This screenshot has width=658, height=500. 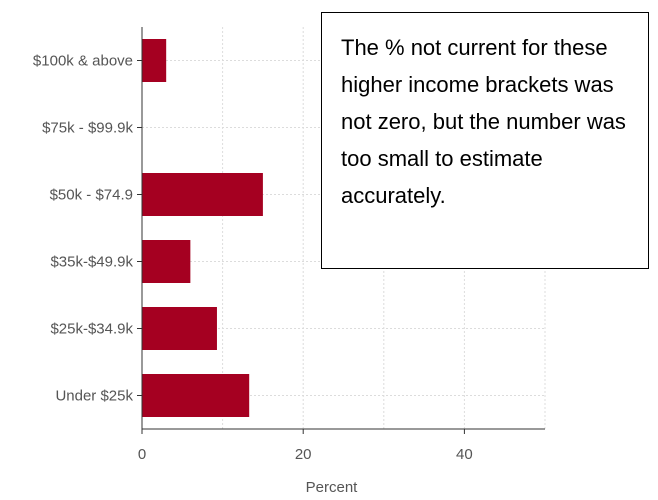 What do you see at coordinates (91, 262) in the screenshot?
I see `y-tick-label: $35k-$49.9k` at bounding box center [91, 262].